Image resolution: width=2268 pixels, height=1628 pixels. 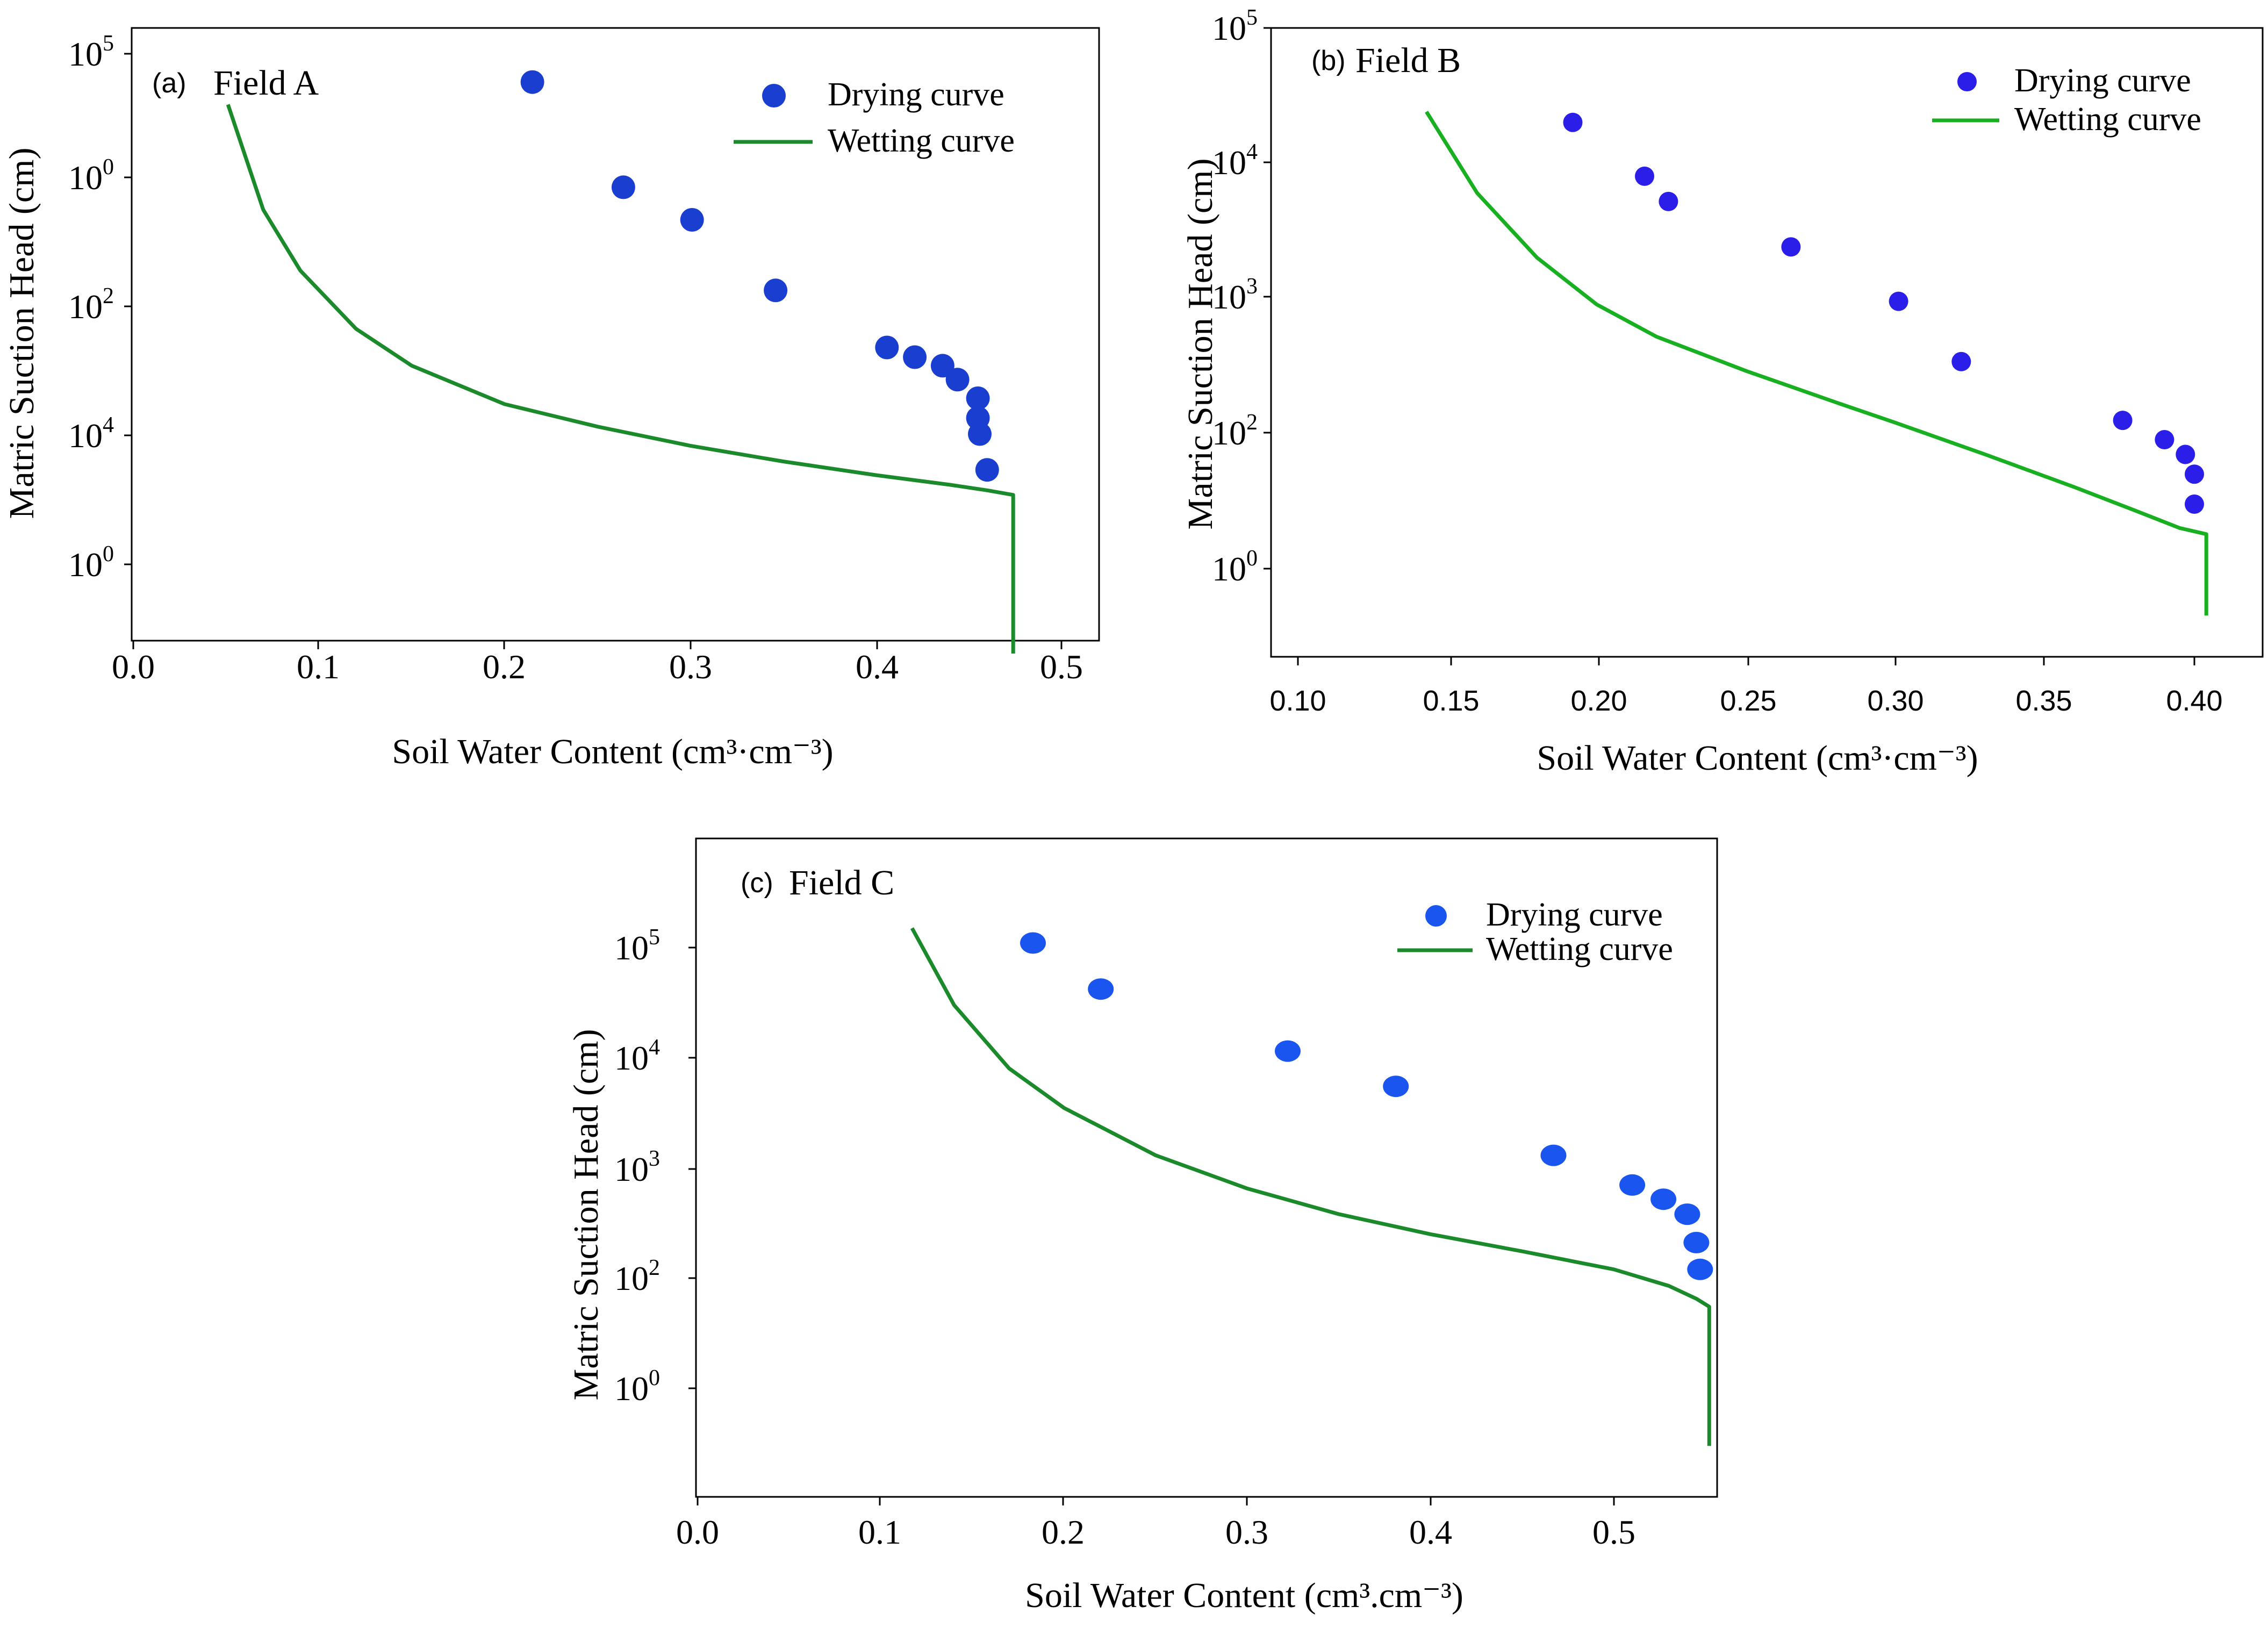 What do you see at coordinates (169, 83) in the screenshot?
I see `panel-tag: (a)` at bounding box center [169, 83].